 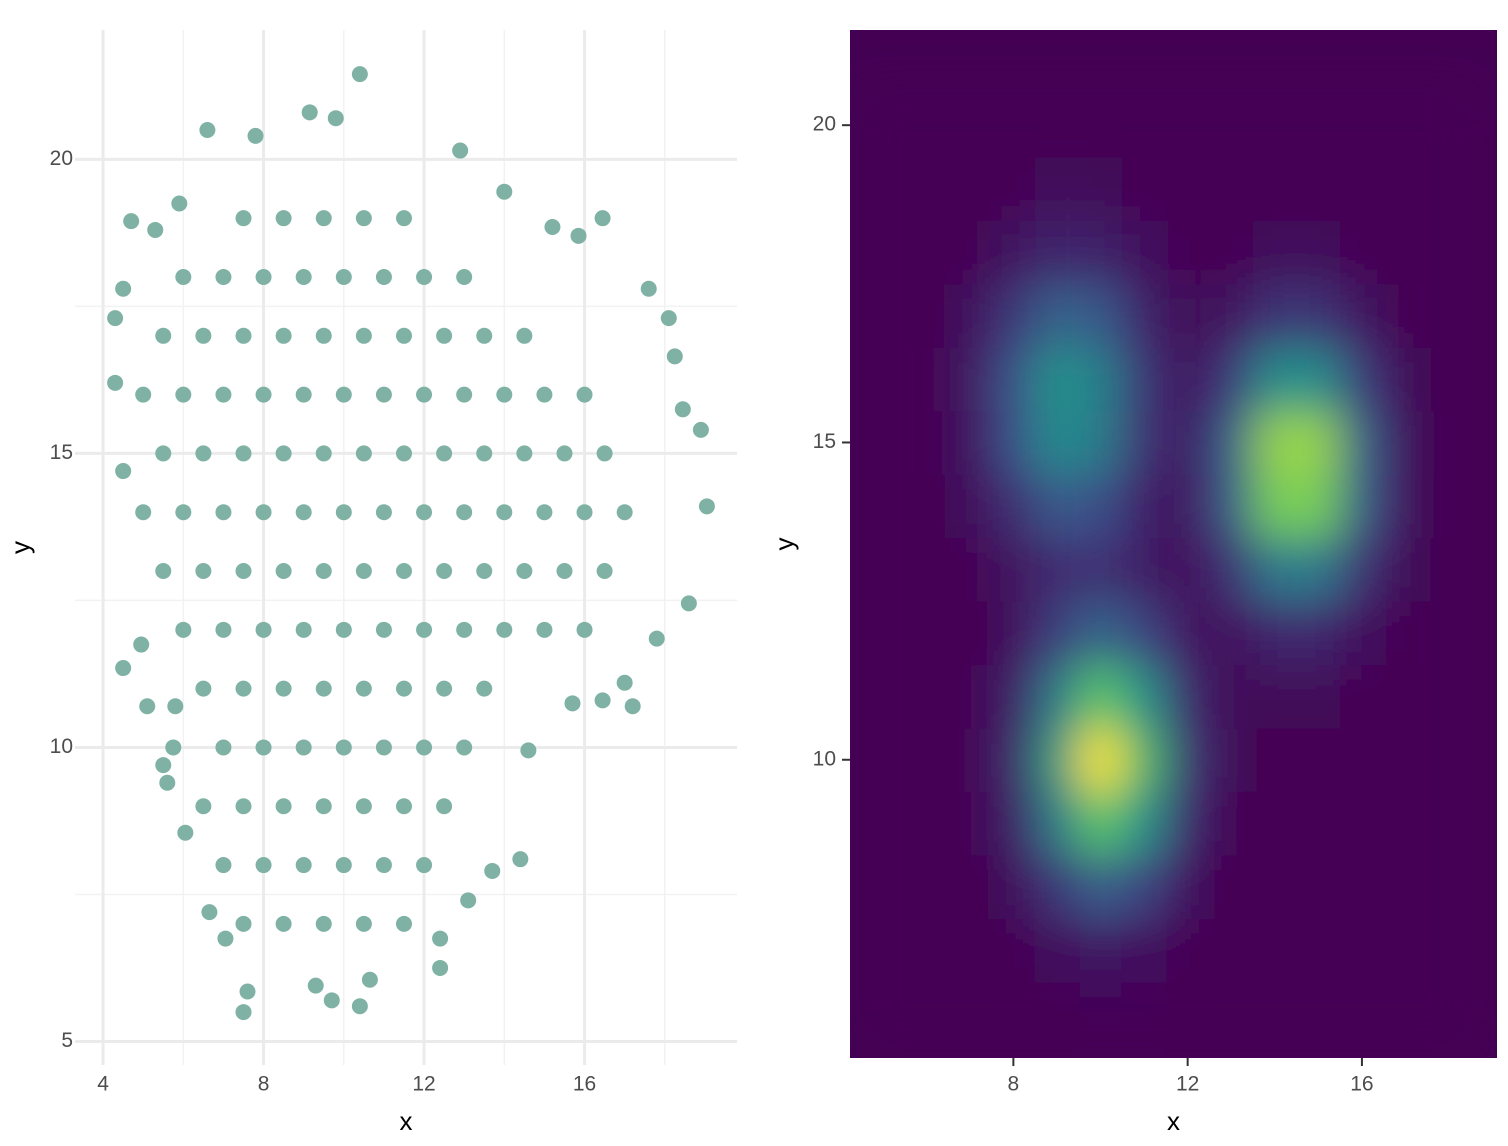 What do you see at coordinates (824, 758) in the screenshot?
I see `y-tick-label: 10` at bounding box center [824, 758].